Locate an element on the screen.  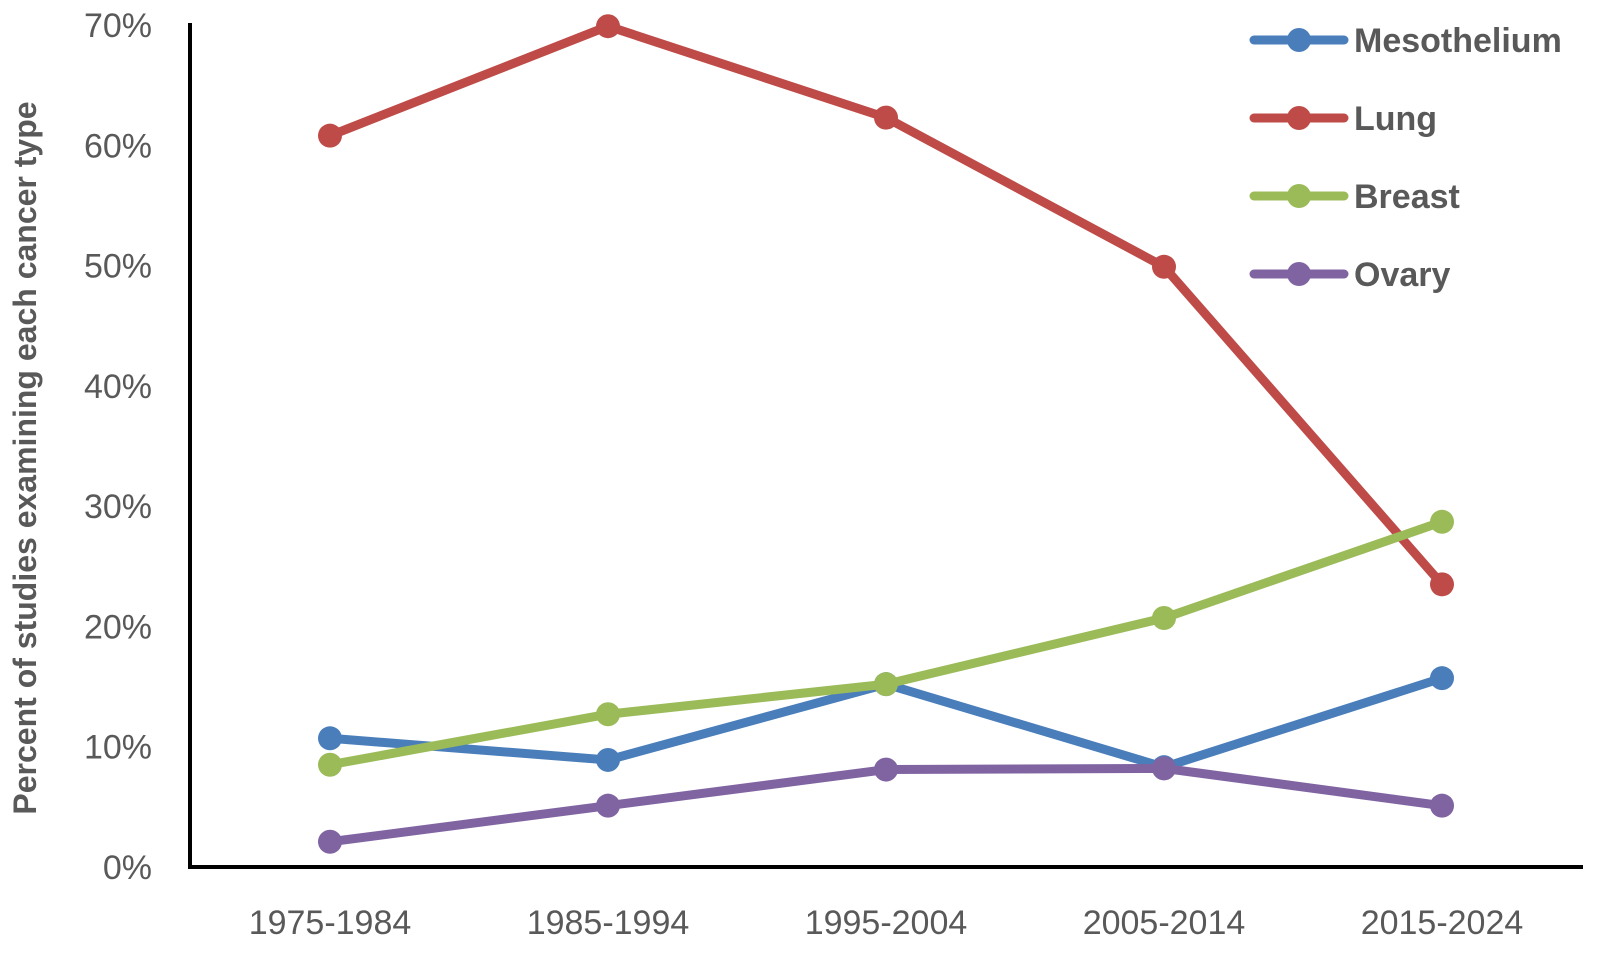
legend-label: Breast is located at coordinates (1407, 197).